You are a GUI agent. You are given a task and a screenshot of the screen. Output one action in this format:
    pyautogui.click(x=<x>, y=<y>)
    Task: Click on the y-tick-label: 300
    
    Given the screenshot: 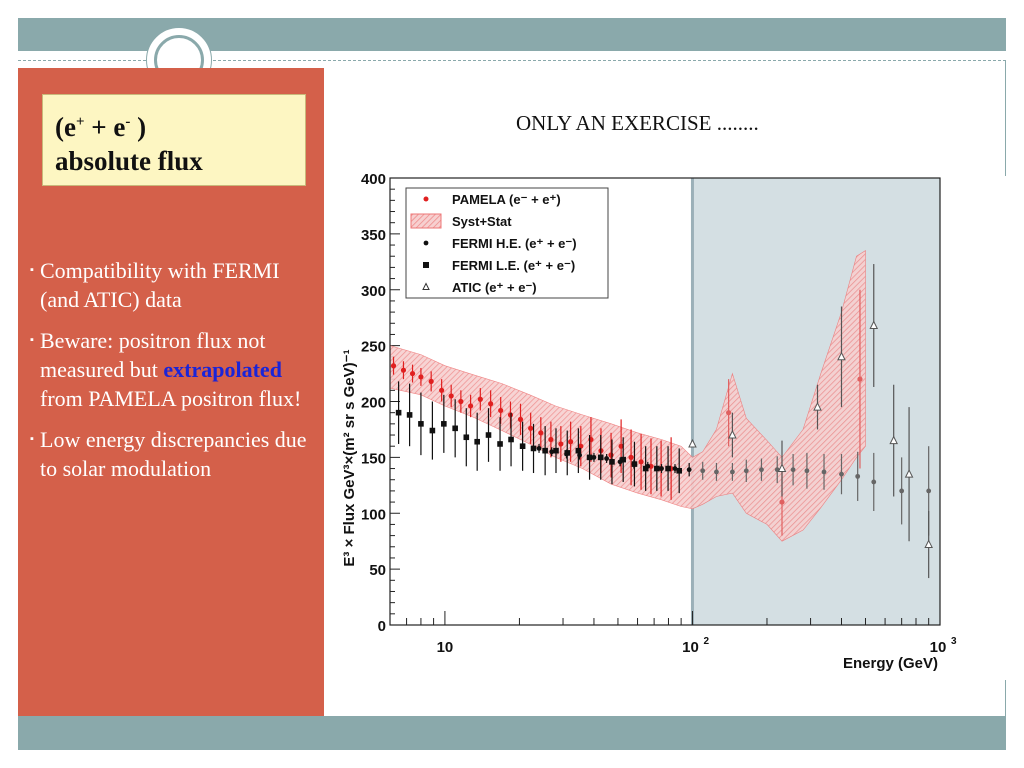 What is the action you would take?
    pyautogui.click(x=373, y=291)
    